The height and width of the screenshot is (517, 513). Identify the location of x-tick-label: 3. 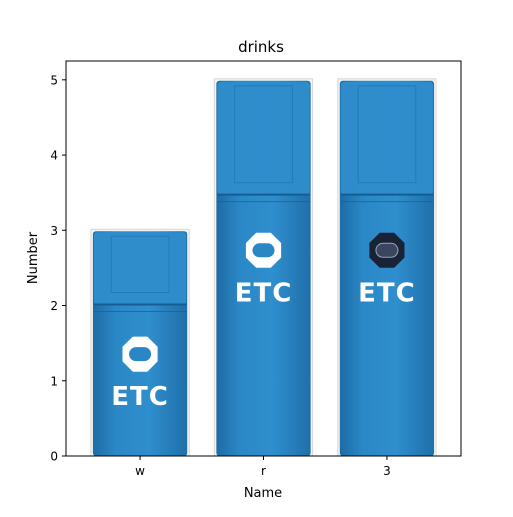
(387, 471).